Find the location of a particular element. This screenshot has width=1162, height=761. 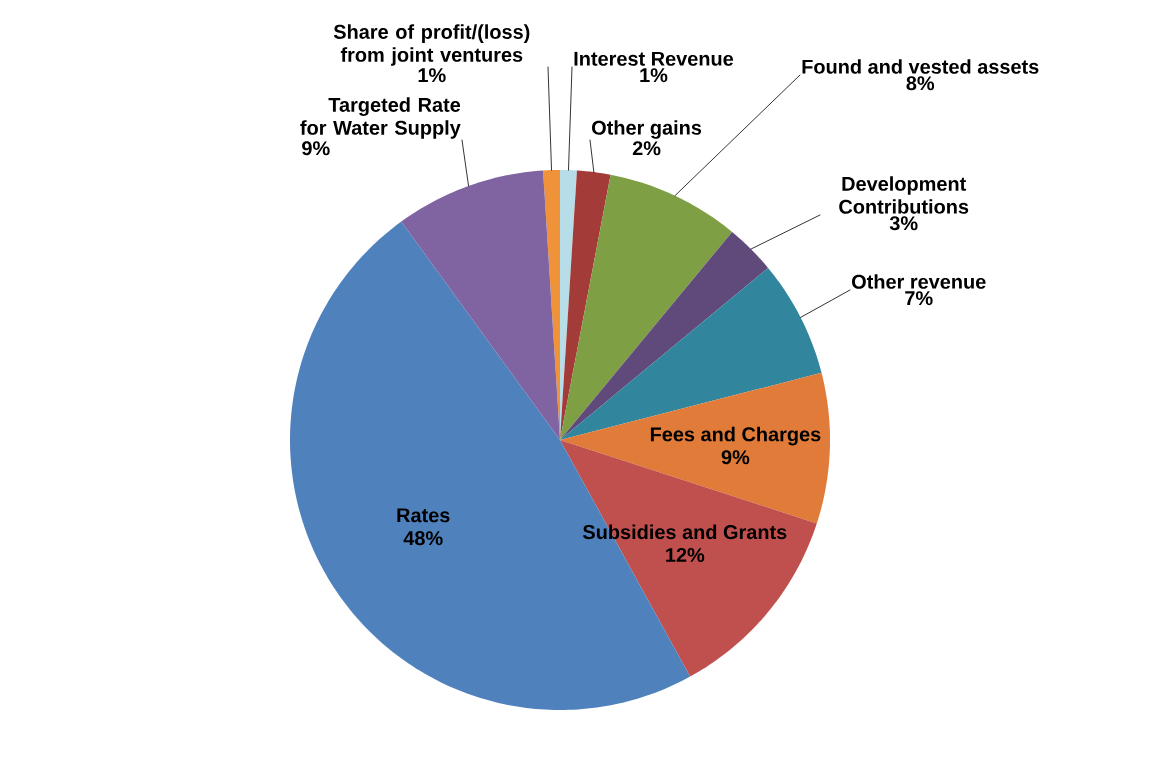

data-label: 2% is located at coordinates (646, 148).